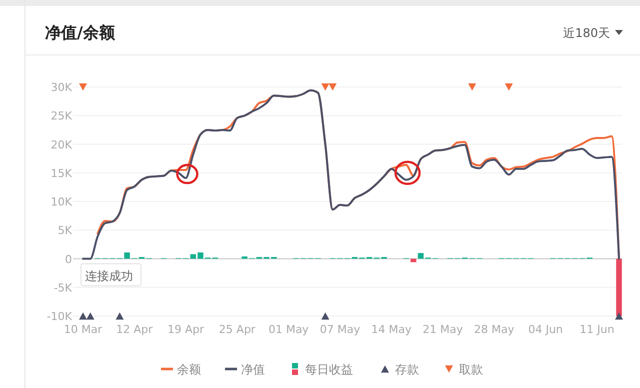 The image size is (640, 388). Describe the element at coordinates (109, 275) in the screenshot. I see `annotation: 连接成功` at that location.